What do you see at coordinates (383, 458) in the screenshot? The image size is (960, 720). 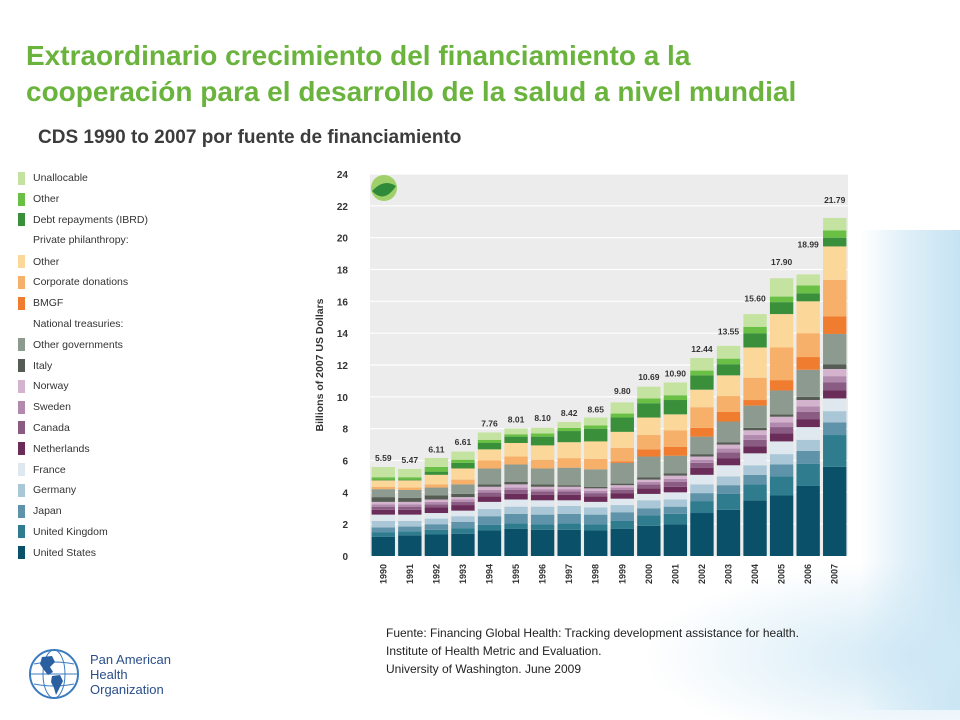 I see `bar-total-label: 5.59` at bounding box center [383, 458].